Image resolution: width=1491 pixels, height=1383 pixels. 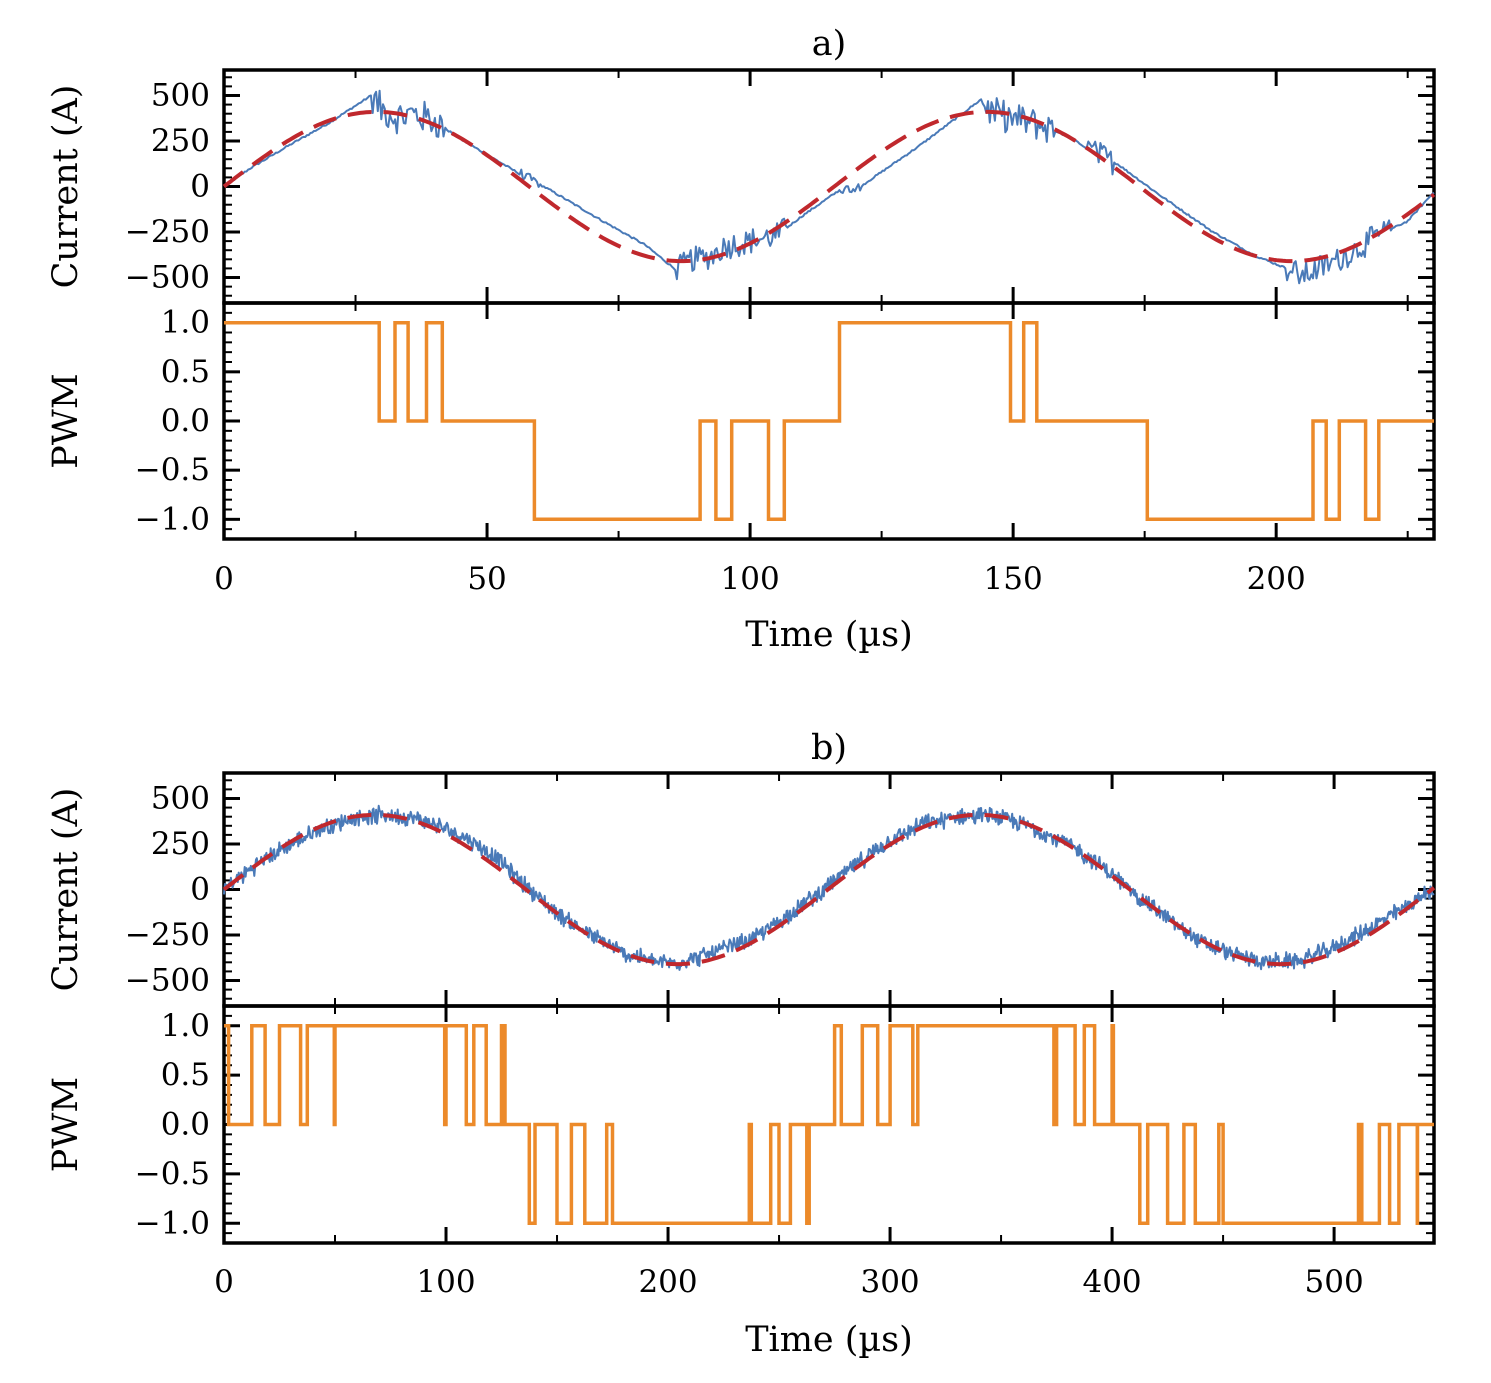 I want to click on measured-current-line, so click(x=829, y=187).